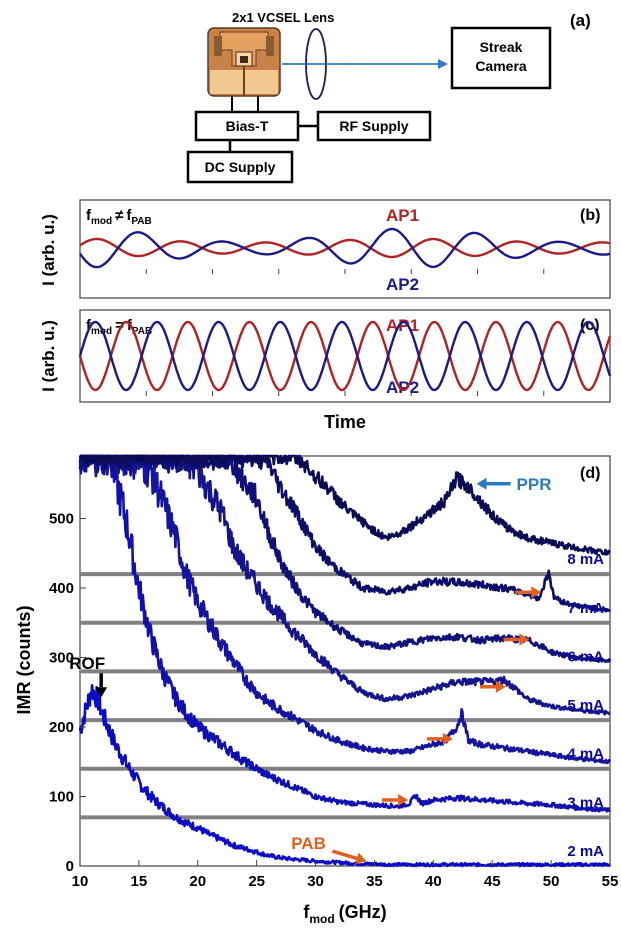 This screenshot has height=929, width=621. What do you see at coordinates (345, 422) in the screenshot?
I see `panel-c-xlabel: Time` at bounding box center [345, 422].